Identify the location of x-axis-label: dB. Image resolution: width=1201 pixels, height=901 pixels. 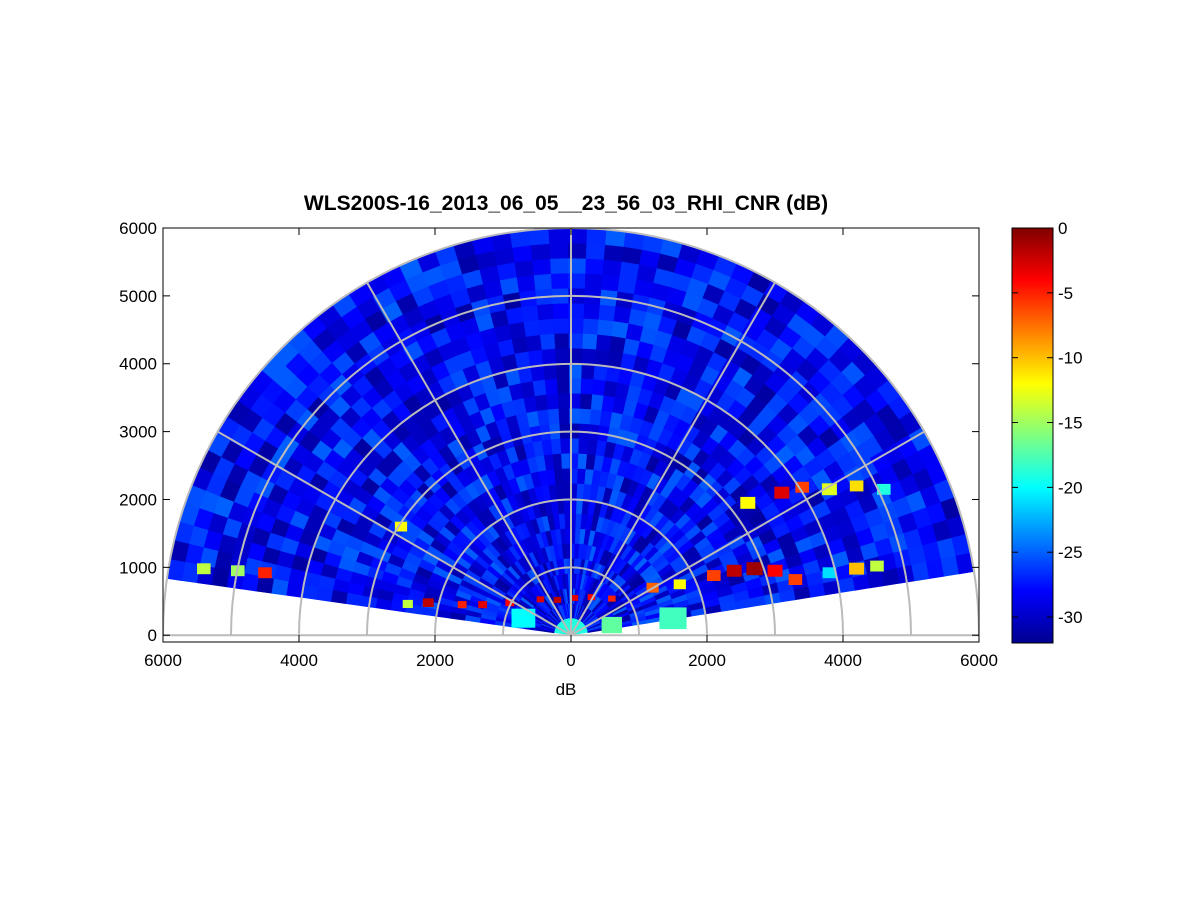
(566, 689).